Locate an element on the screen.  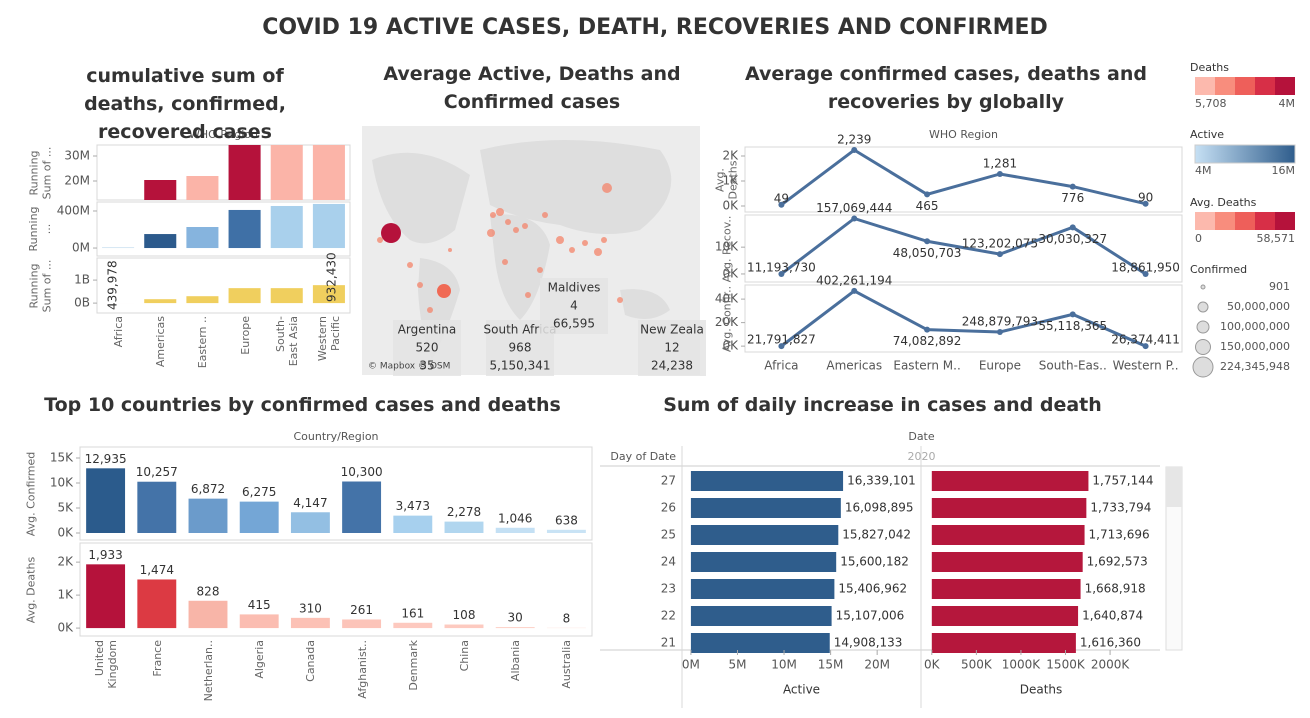
x-tick-label: 1500K is located at coordinates (1066, 665).